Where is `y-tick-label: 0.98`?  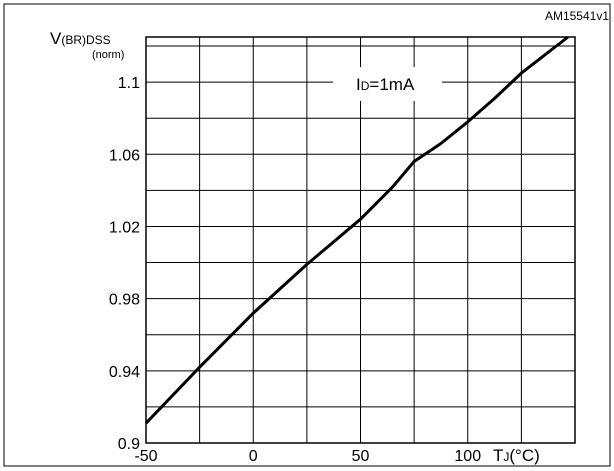 y-tick-label: 0.98 is located at coordinates (124, 300).